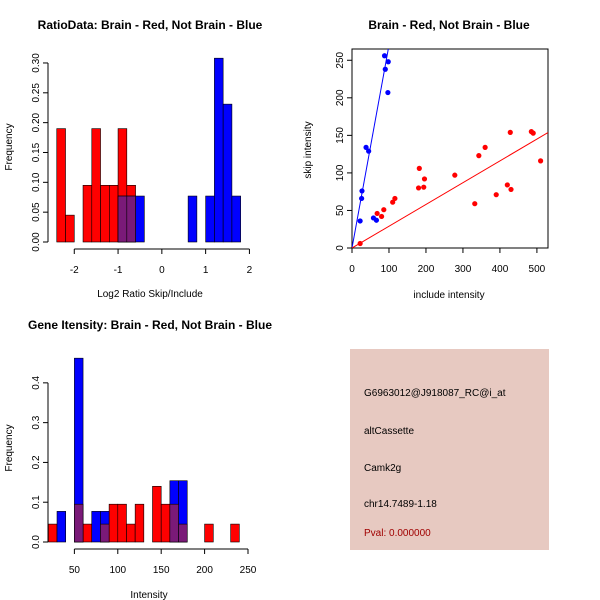  Describe the element at coordinates (36, 93) in the screenshot. I see `ratio-y-tick-label: 0.25` at that location.